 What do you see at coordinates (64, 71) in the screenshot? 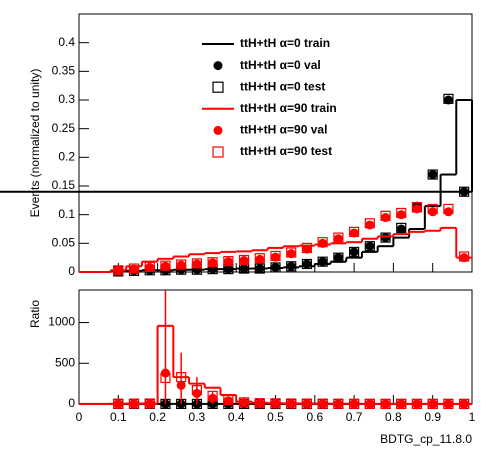
I see `y-tick-label: 0.35` at bounding box center [64, 71].